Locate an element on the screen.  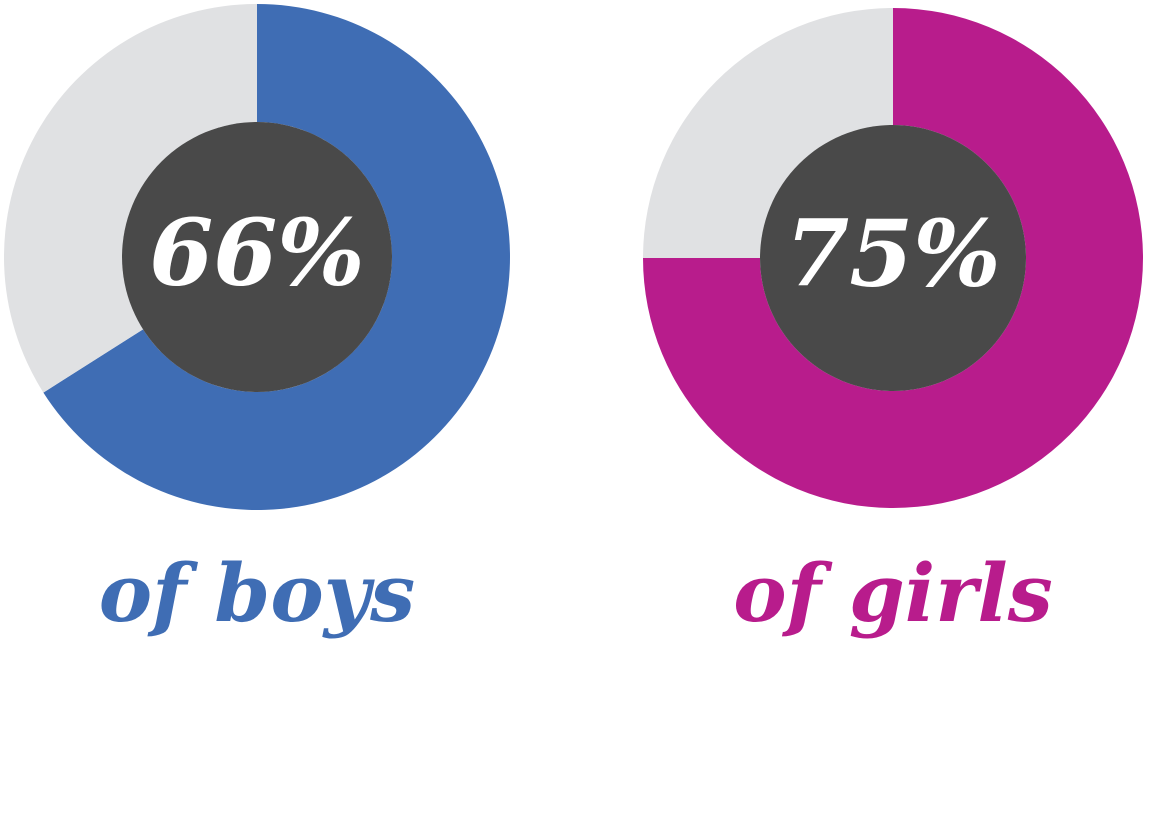
caption: of girls is located at coordinates (893, 593).